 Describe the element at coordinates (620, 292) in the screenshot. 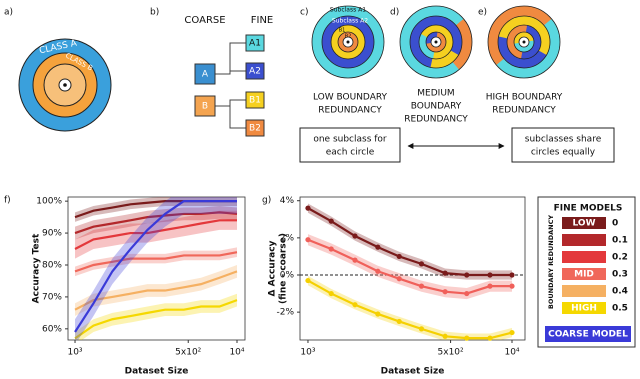

I see `legend-label: 0.4` at that location.